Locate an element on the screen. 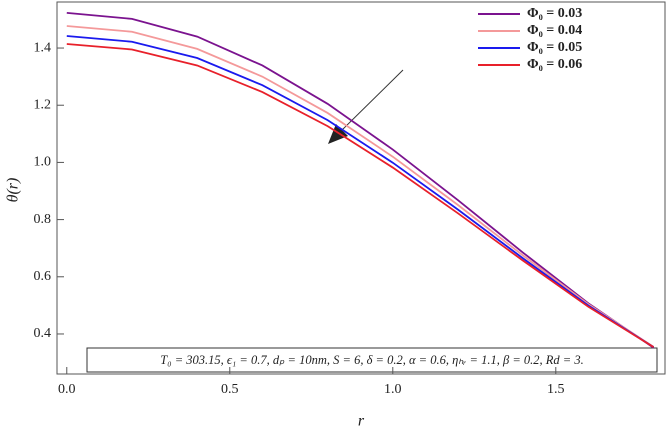  x-tick-label: 1.0 is located at coordinates (393, 389).